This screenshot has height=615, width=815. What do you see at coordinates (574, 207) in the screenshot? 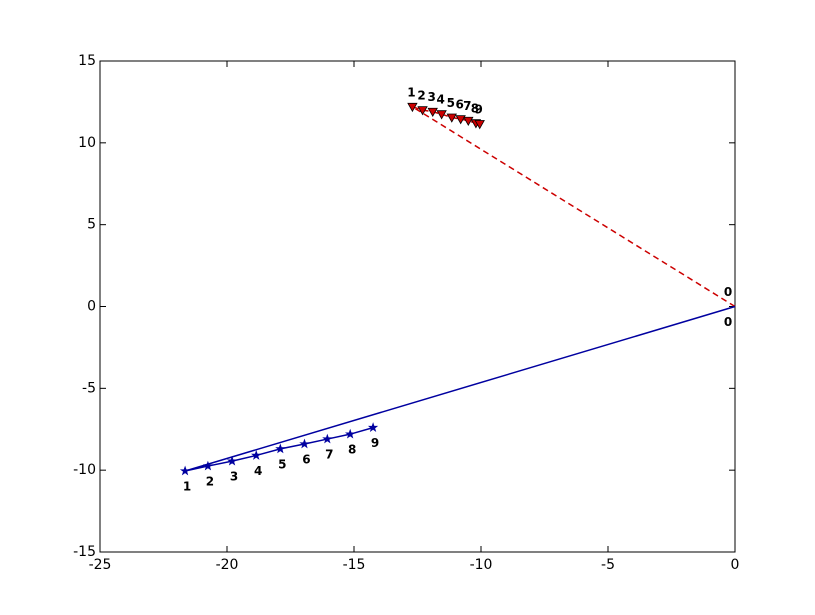
I see `series-line` at bounding box center [574, 207].